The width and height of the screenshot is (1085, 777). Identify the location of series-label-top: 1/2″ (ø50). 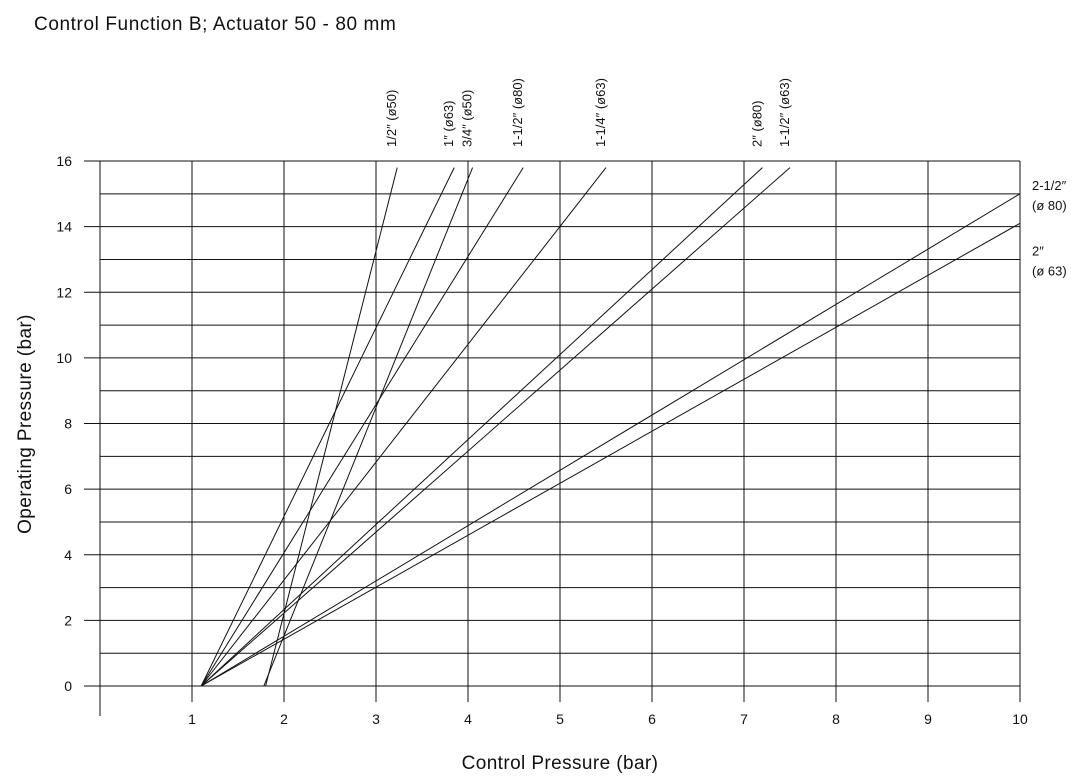
(391, 118).